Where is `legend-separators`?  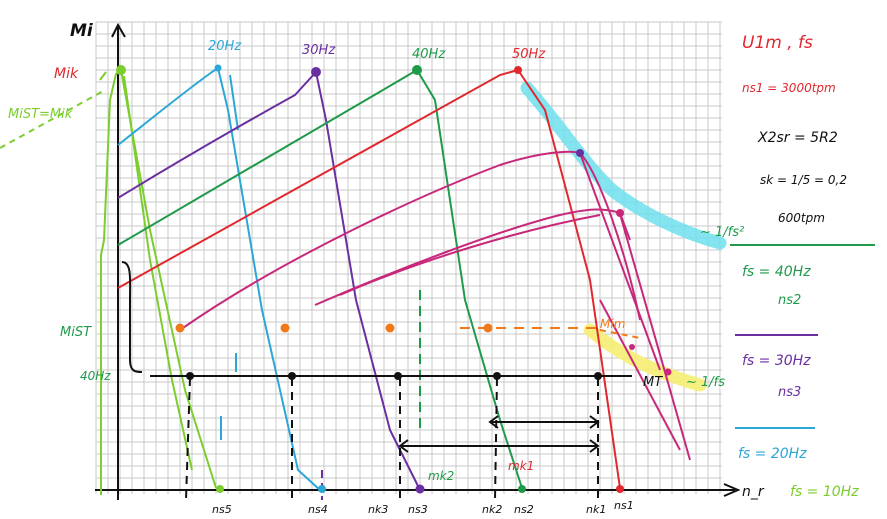 legend-separators is located at coordinates (802, 336).